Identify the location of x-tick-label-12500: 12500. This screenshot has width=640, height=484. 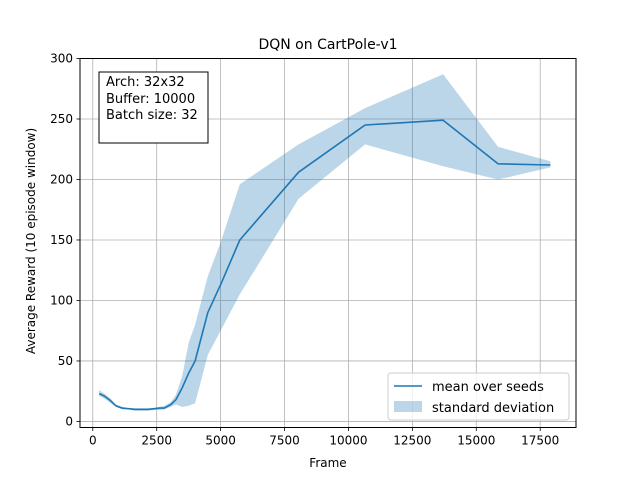
(412, 441).